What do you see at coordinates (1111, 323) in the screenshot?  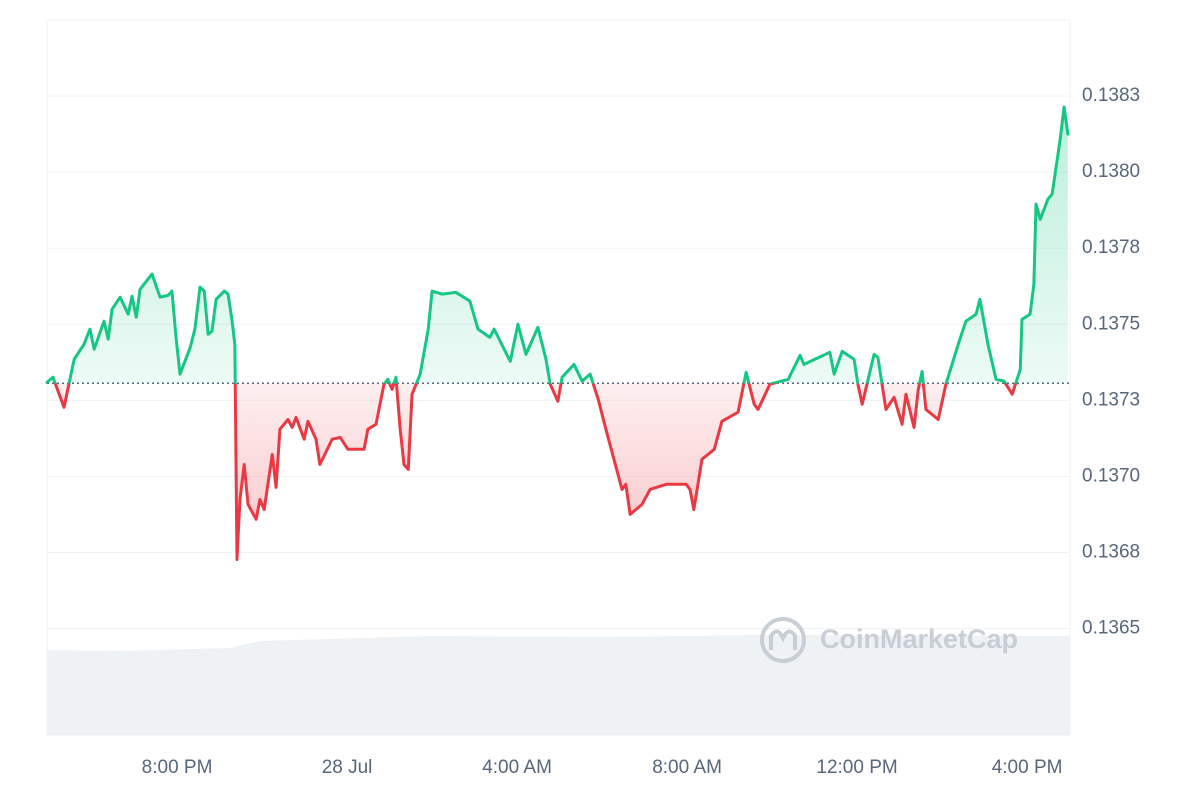 I see `y-tick-label: 0.1375` at bounding box center [1111, 323].